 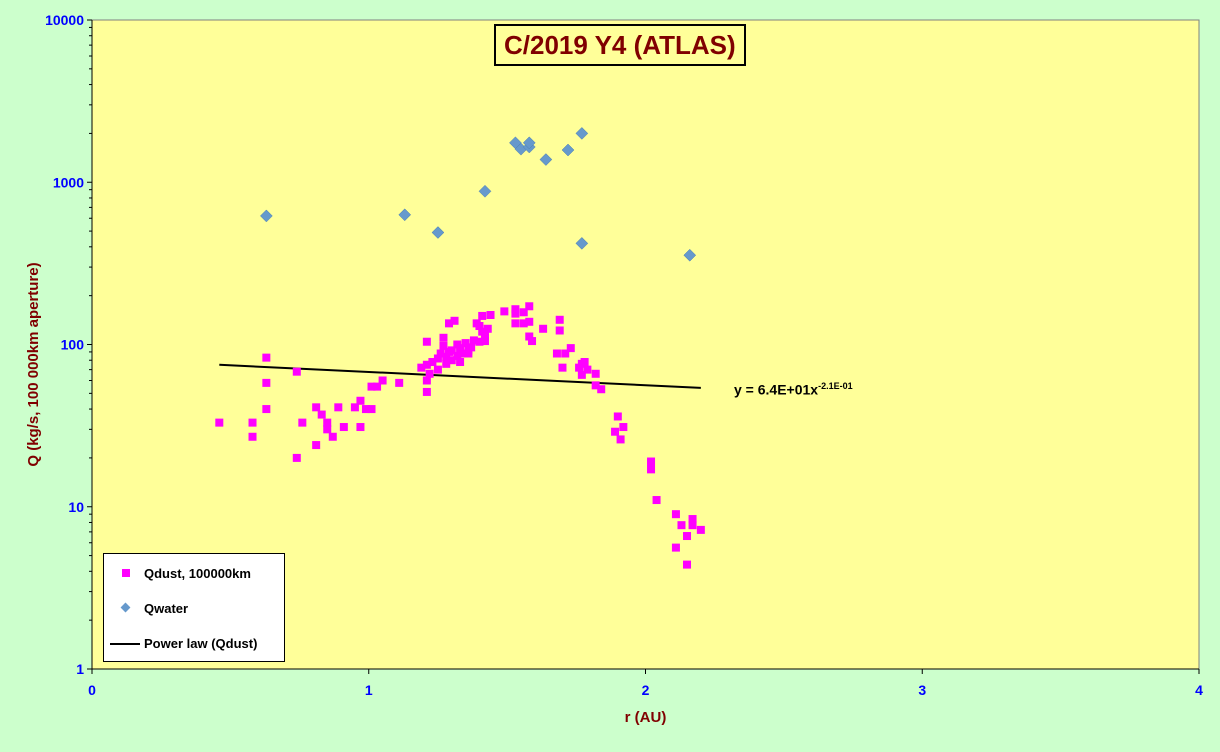 What do you see at coordinates (1199, 690) in the screenshot?
I see `x-tick-label: 4` at bounding box center [1199, 690].